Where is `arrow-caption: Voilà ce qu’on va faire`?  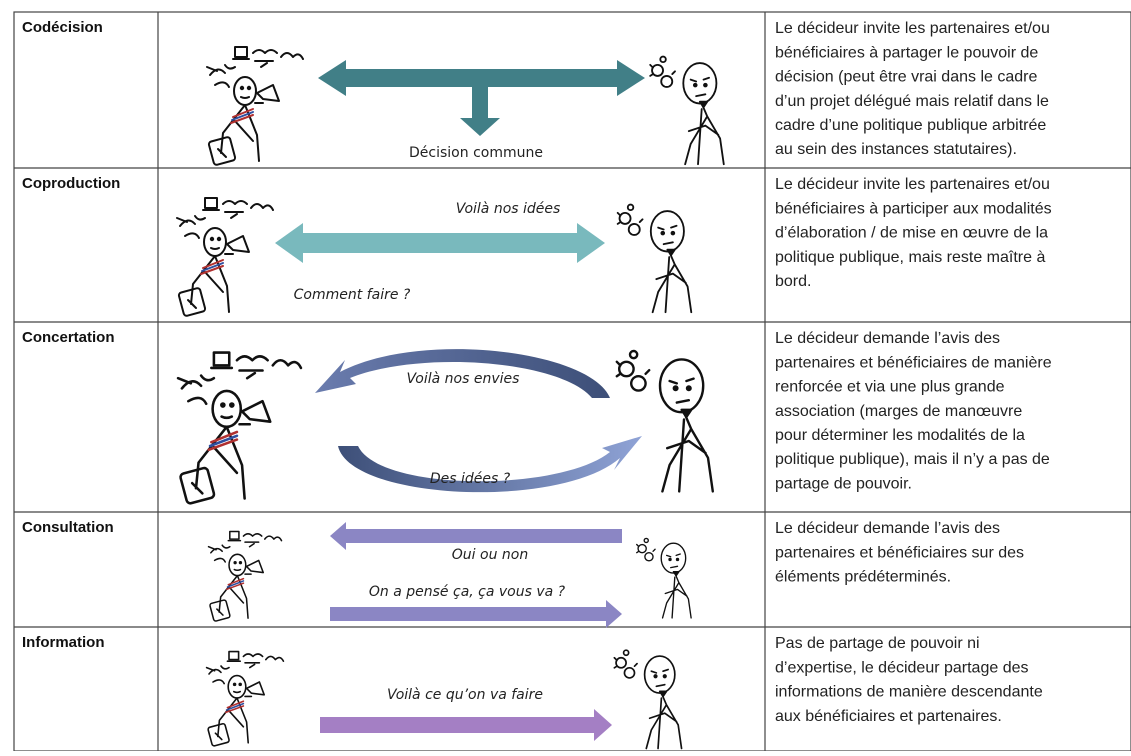
arrow-caption: Voilà ce qu’on va faire is located at coordinates (465, 695).